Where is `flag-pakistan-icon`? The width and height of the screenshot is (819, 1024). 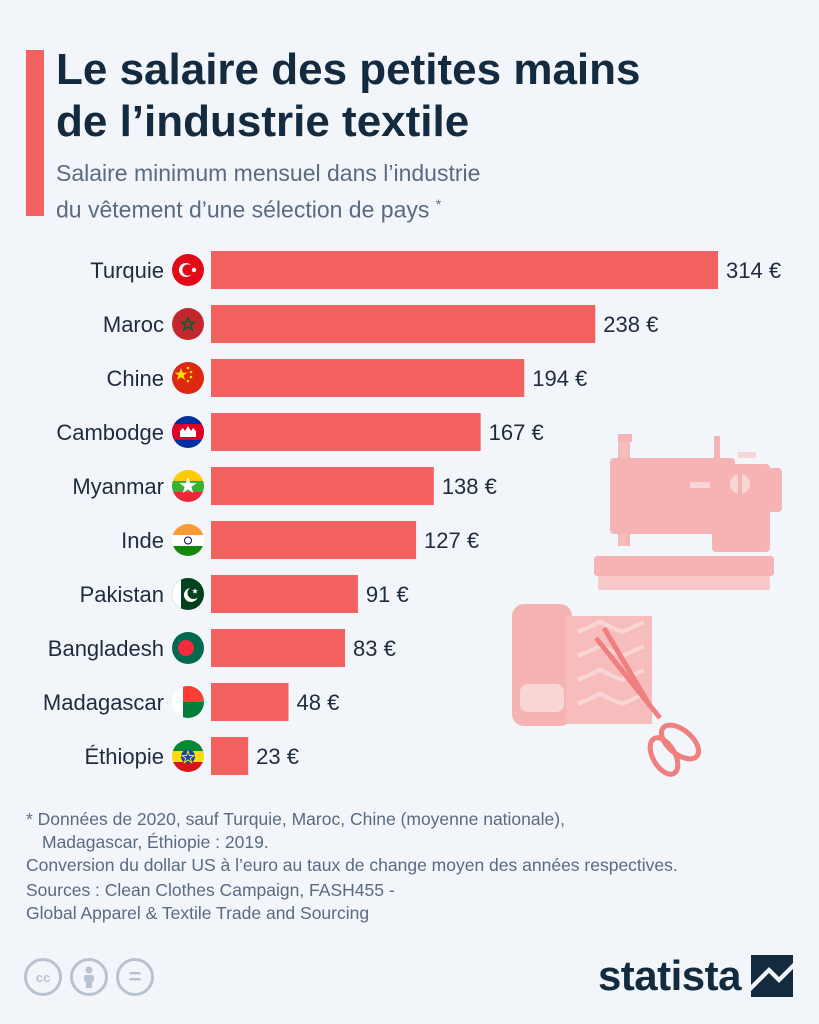
flag-pakistan-icon is located at coordinates (188, 594).